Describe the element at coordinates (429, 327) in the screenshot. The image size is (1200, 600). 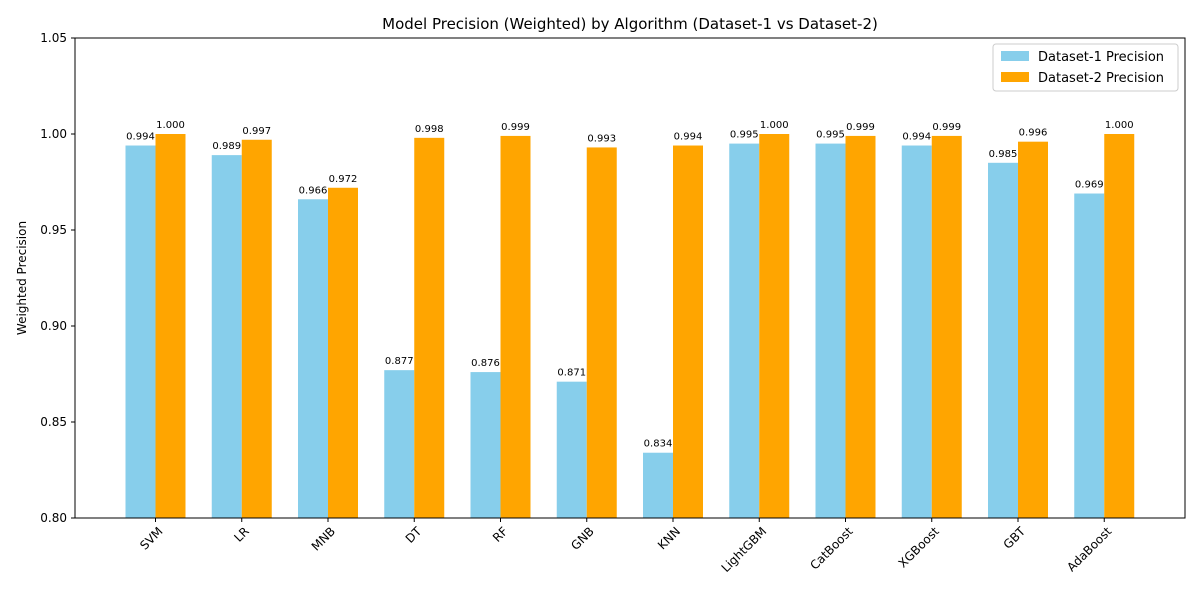
I see `bar-series-2-dt` at that location.